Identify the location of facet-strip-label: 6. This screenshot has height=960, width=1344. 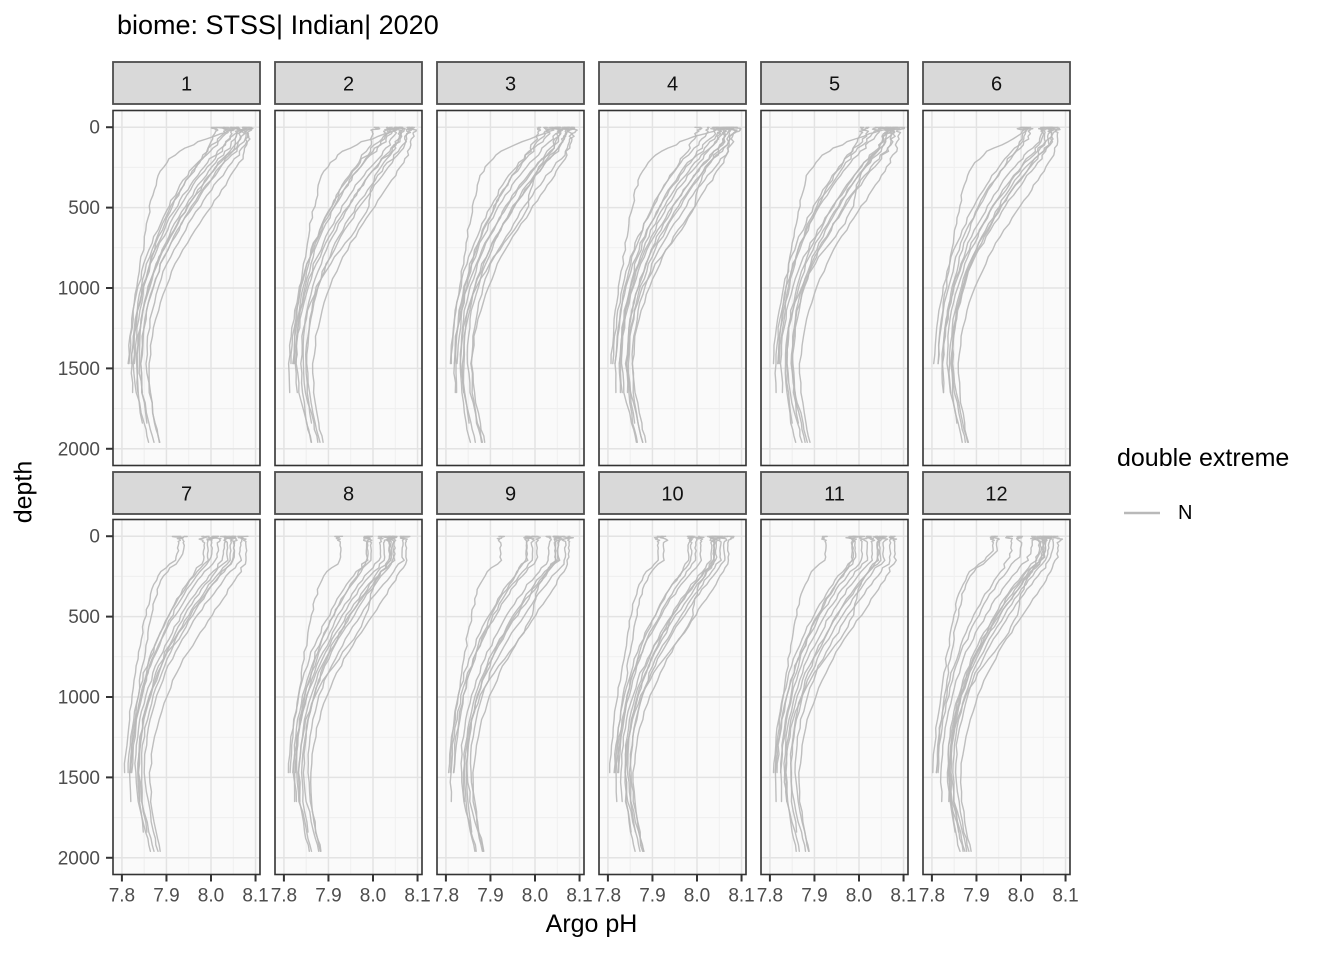
(996, 85).